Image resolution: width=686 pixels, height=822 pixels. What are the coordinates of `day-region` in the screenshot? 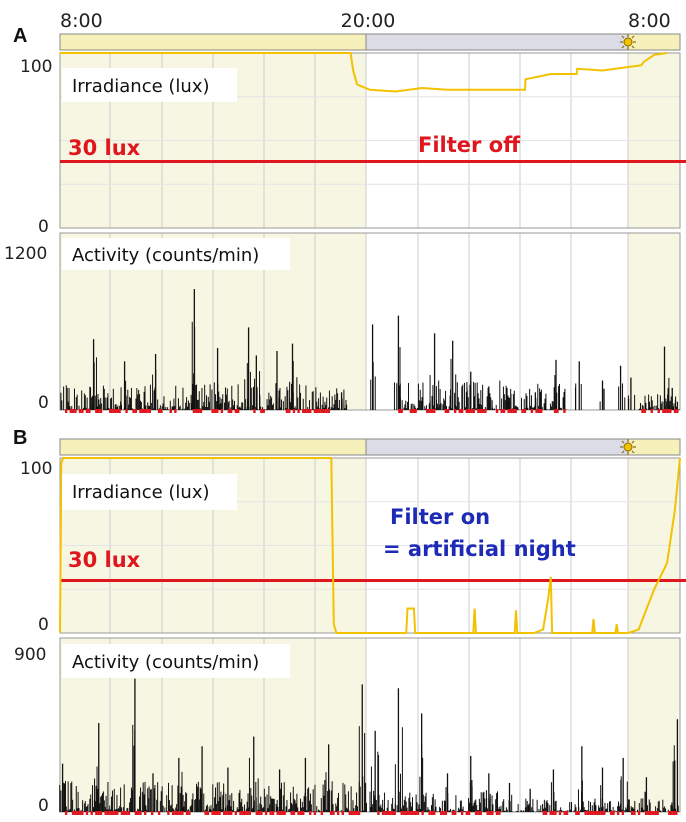 It's located at (654, 725).